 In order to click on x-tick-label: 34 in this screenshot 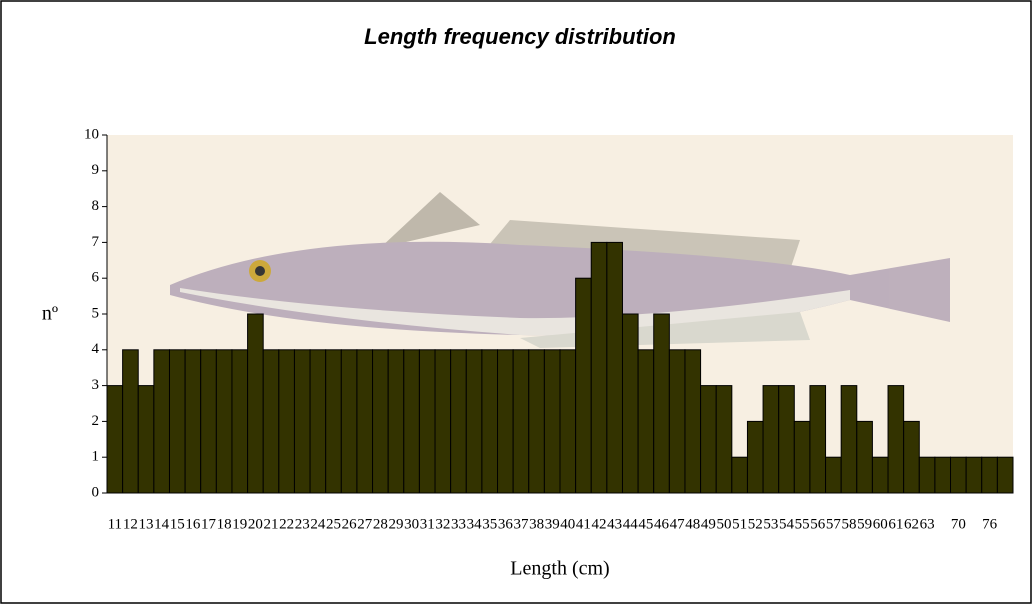, I will do `click(475, 524)`.